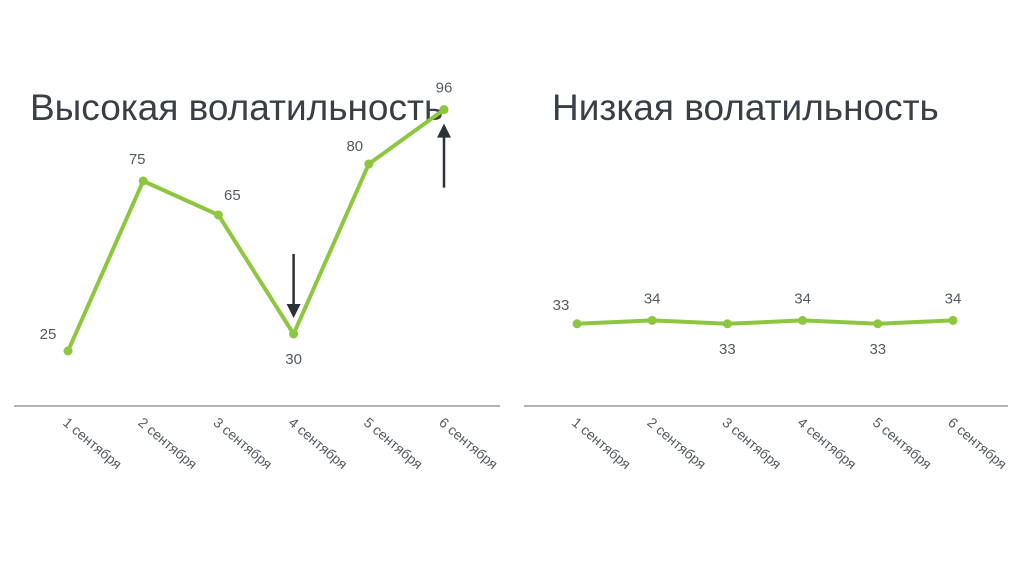  What do you see at coordinates (232, 195) in the screenshot?
I see `data-label: 65` at bounding box center [232, 195].